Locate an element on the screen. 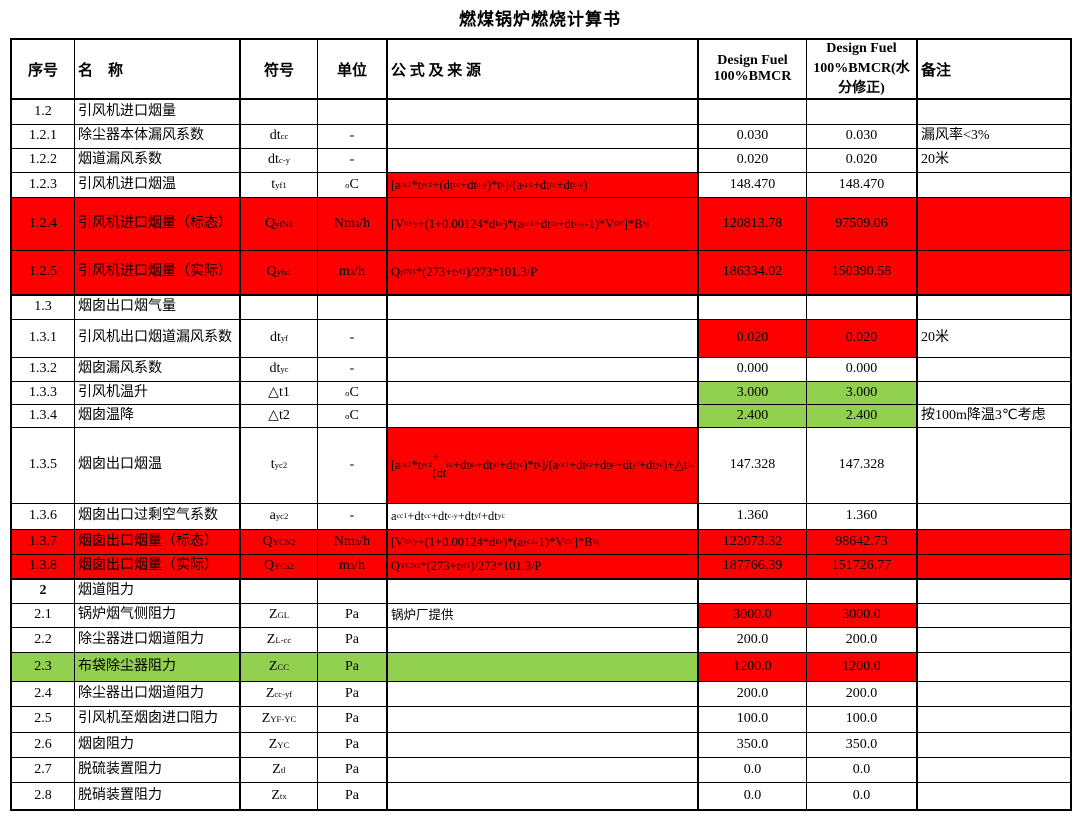 The height and width of the screenshot is (824, 1080). cell-v2 is located at coordinates (862, 591).